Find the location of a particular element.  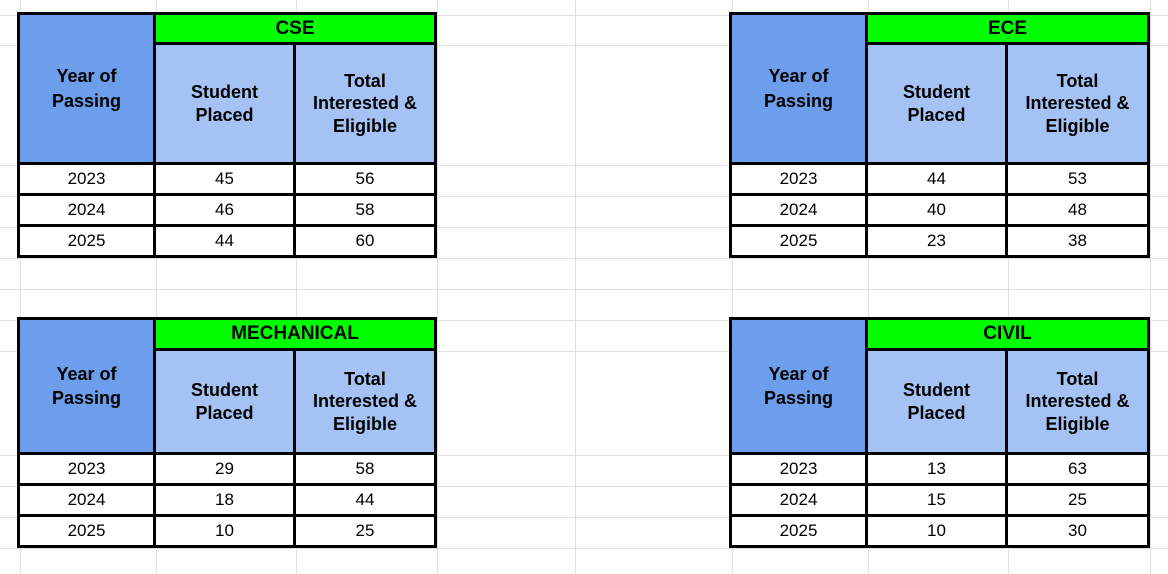

eligible-cell: 44 is located at coordinates (366, 501).